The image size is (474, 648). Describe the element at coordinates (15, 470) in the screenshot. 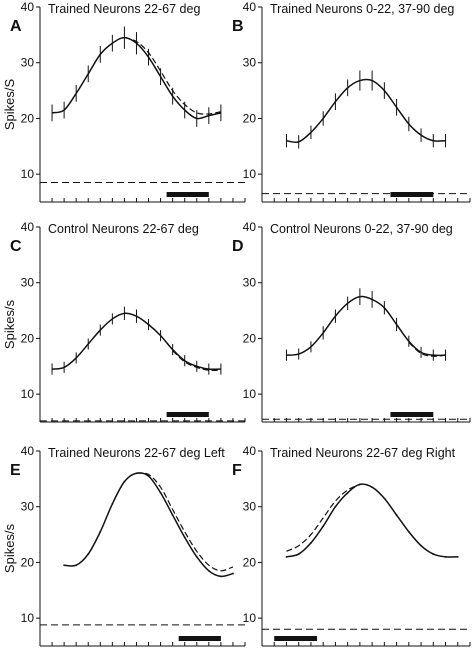

I see `panel-letter: E` at that location.